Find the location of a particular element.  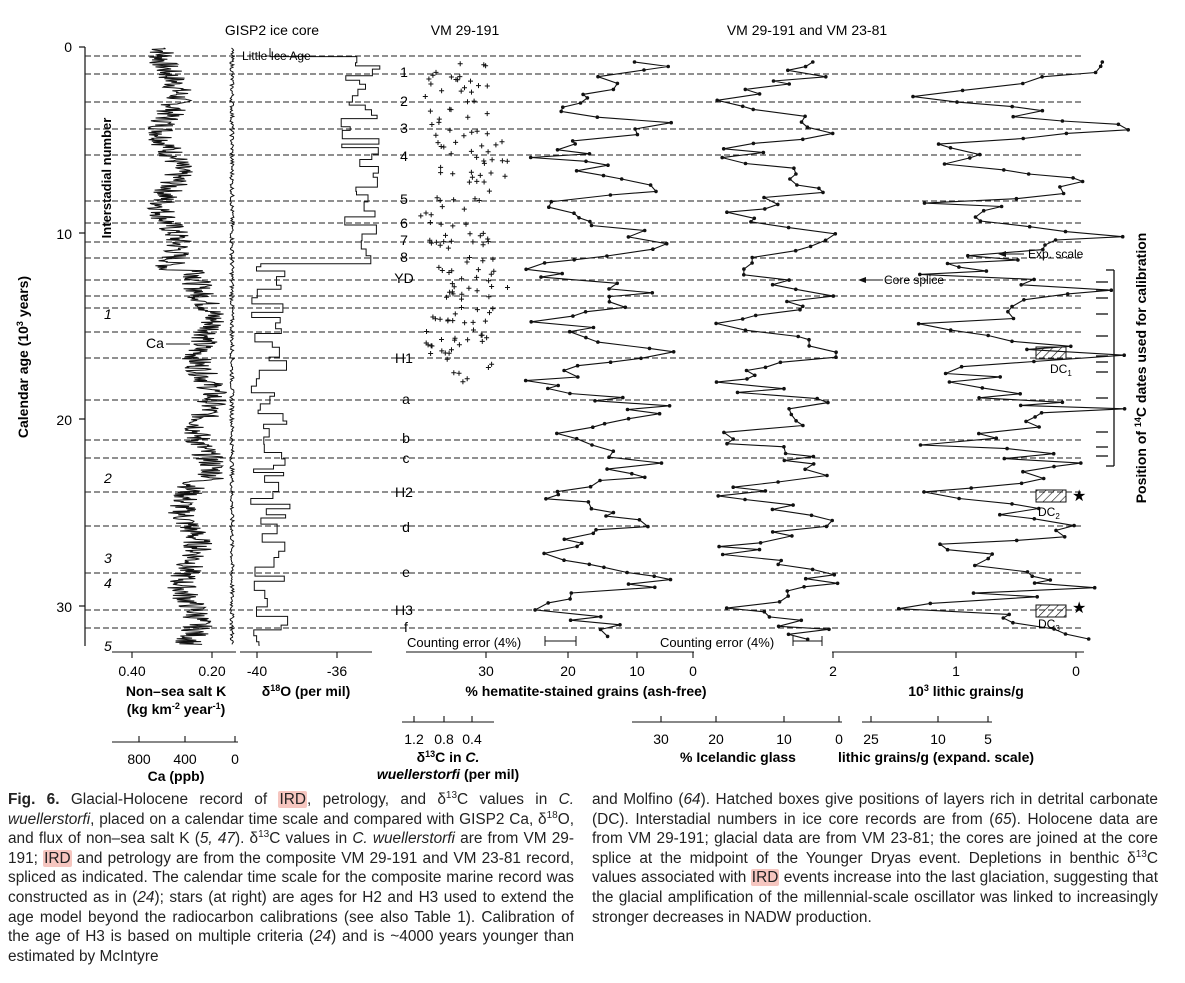

interstadial-number-3: 3 is located at coordinates (108, 558).